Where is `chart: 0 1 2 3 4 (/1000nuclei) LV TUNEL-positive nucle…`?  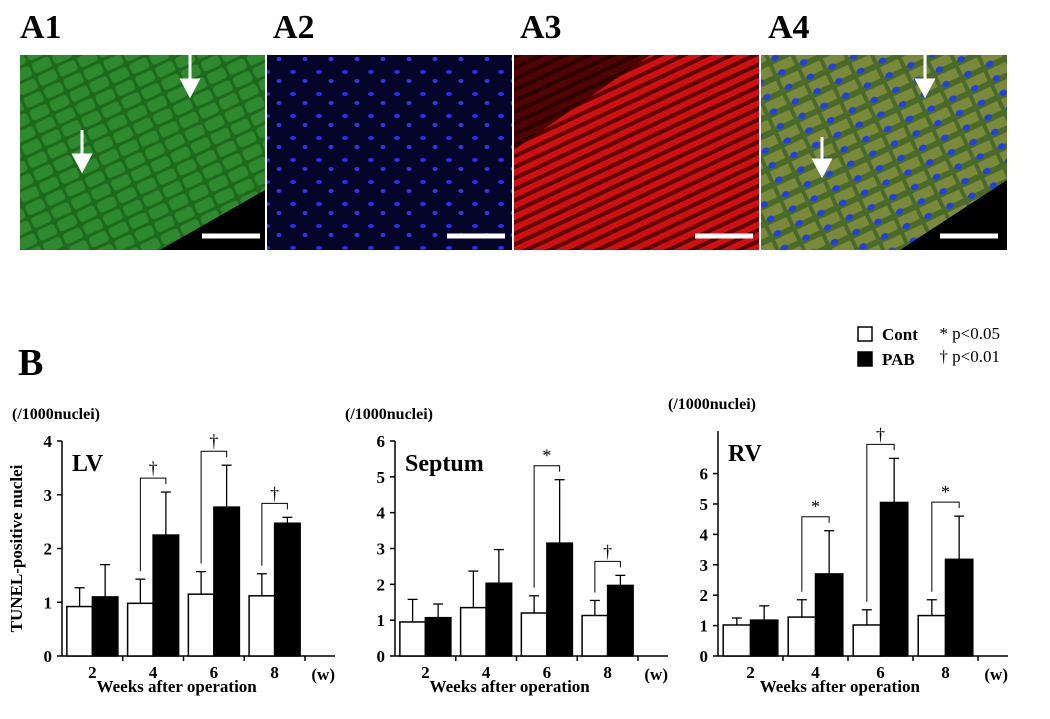 chart: 0 1 2 3 4 (/1000nuclei) LV TUNEL-positive nucle… is located at coordinates (171, 551).